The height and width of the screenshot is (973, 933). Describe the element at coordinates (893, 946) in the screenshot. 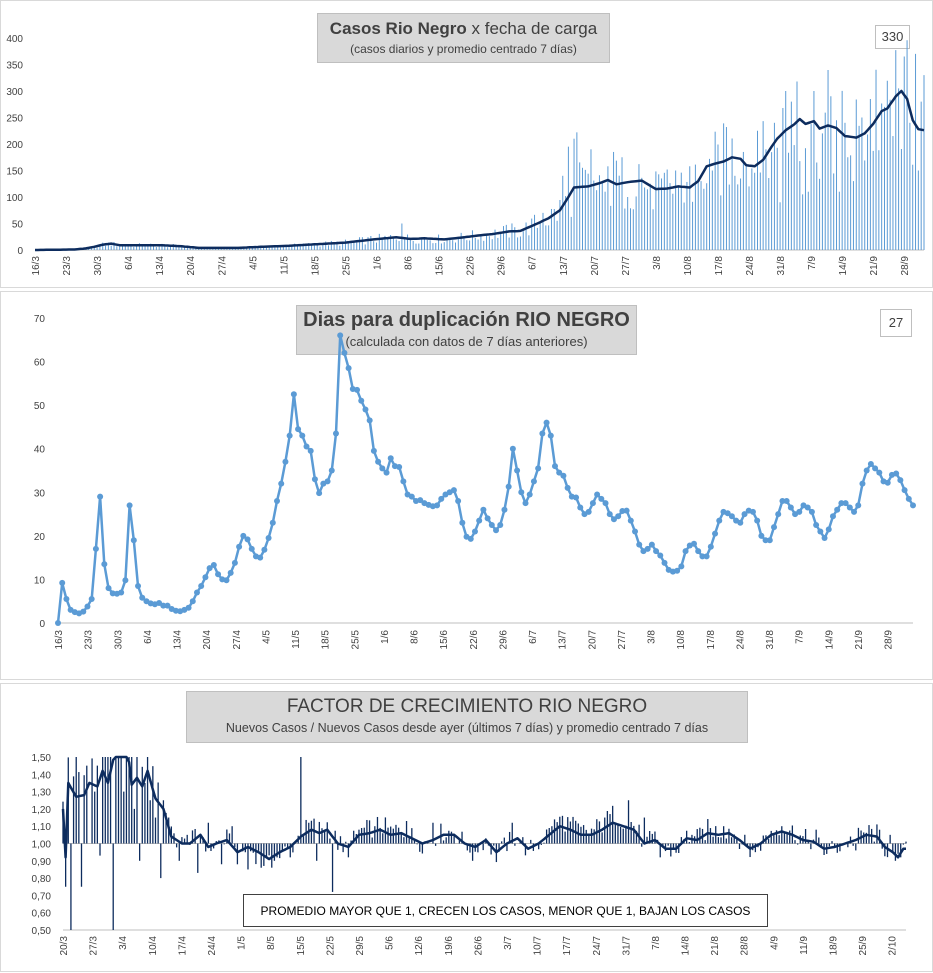

I see `x-tick-label: 2/10` at that location.